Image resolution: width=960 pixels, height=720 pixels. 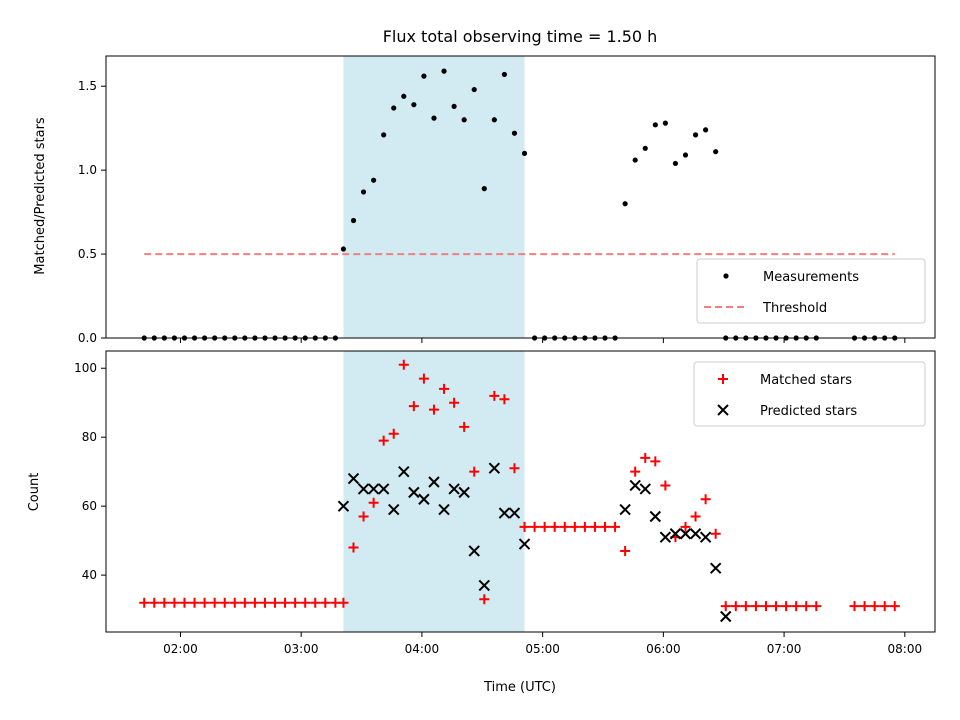 What do you see at coordinates (301, 649) in the screenshot?
I see `bottom-x-tick-label: 03:00` at bounding box center [301, 649].